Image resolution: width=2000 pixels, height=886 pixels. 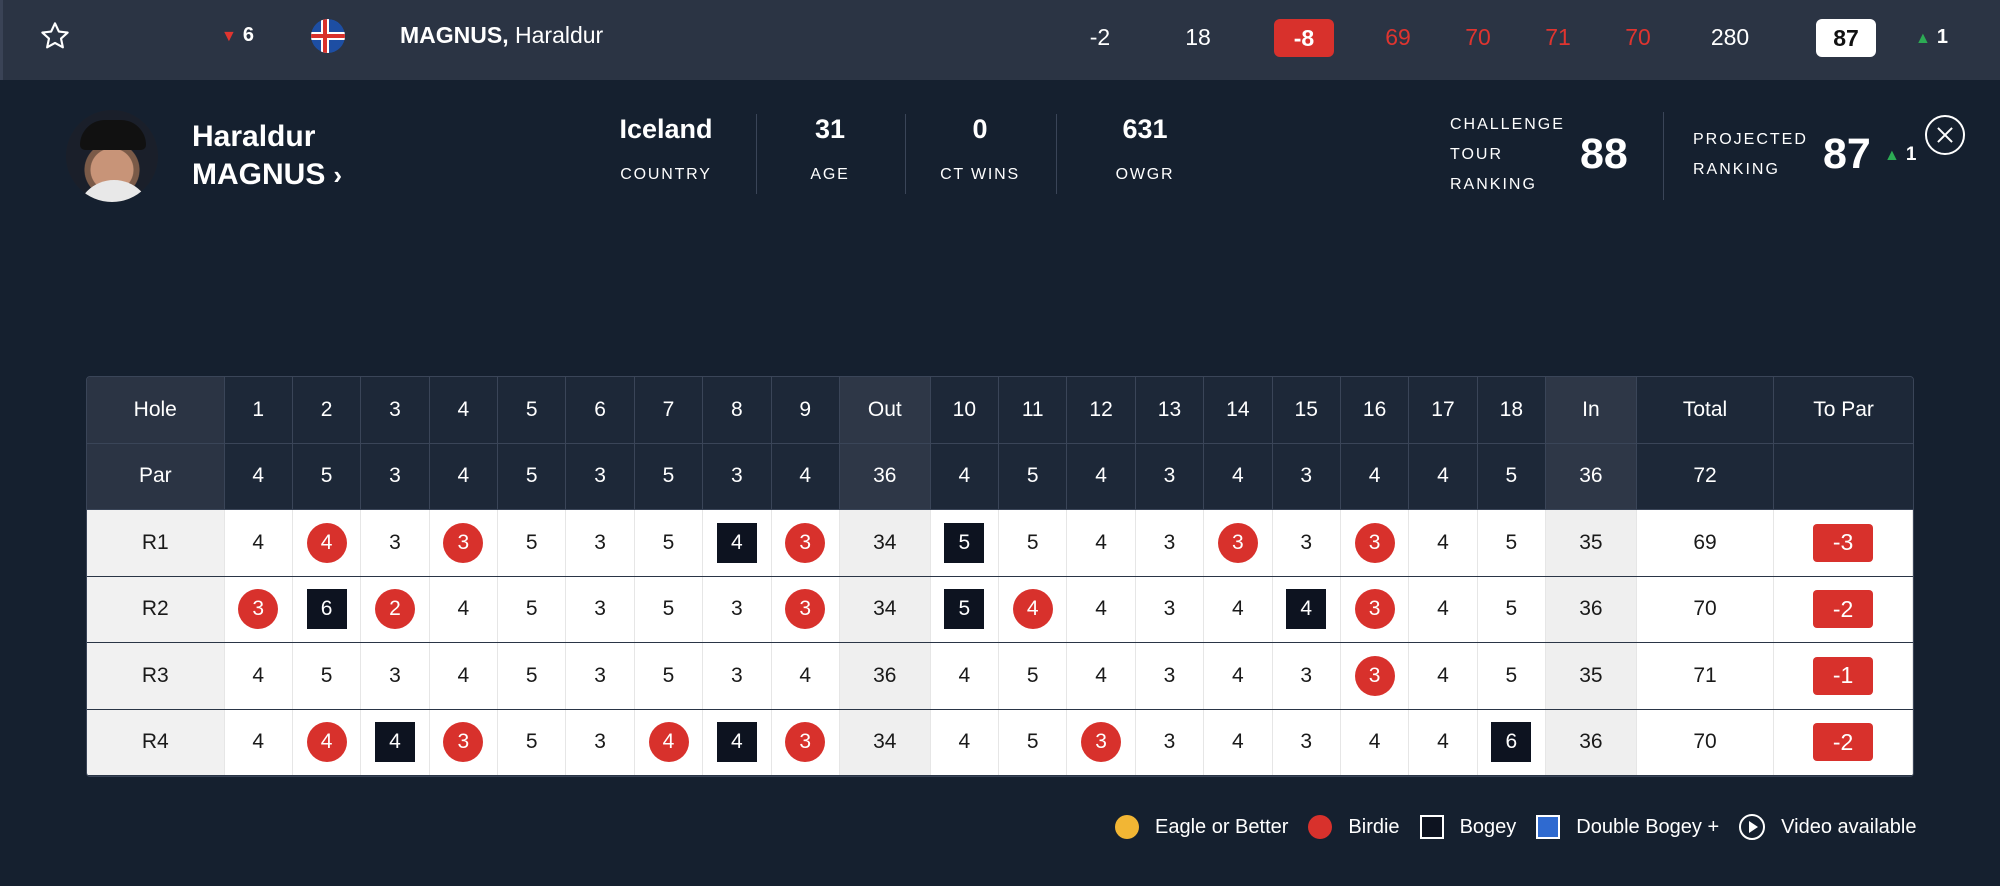 What do you see at coordinates (885, 543) in the screenshot?
I see `score-cell: 34` at bounding box center [885, 543].